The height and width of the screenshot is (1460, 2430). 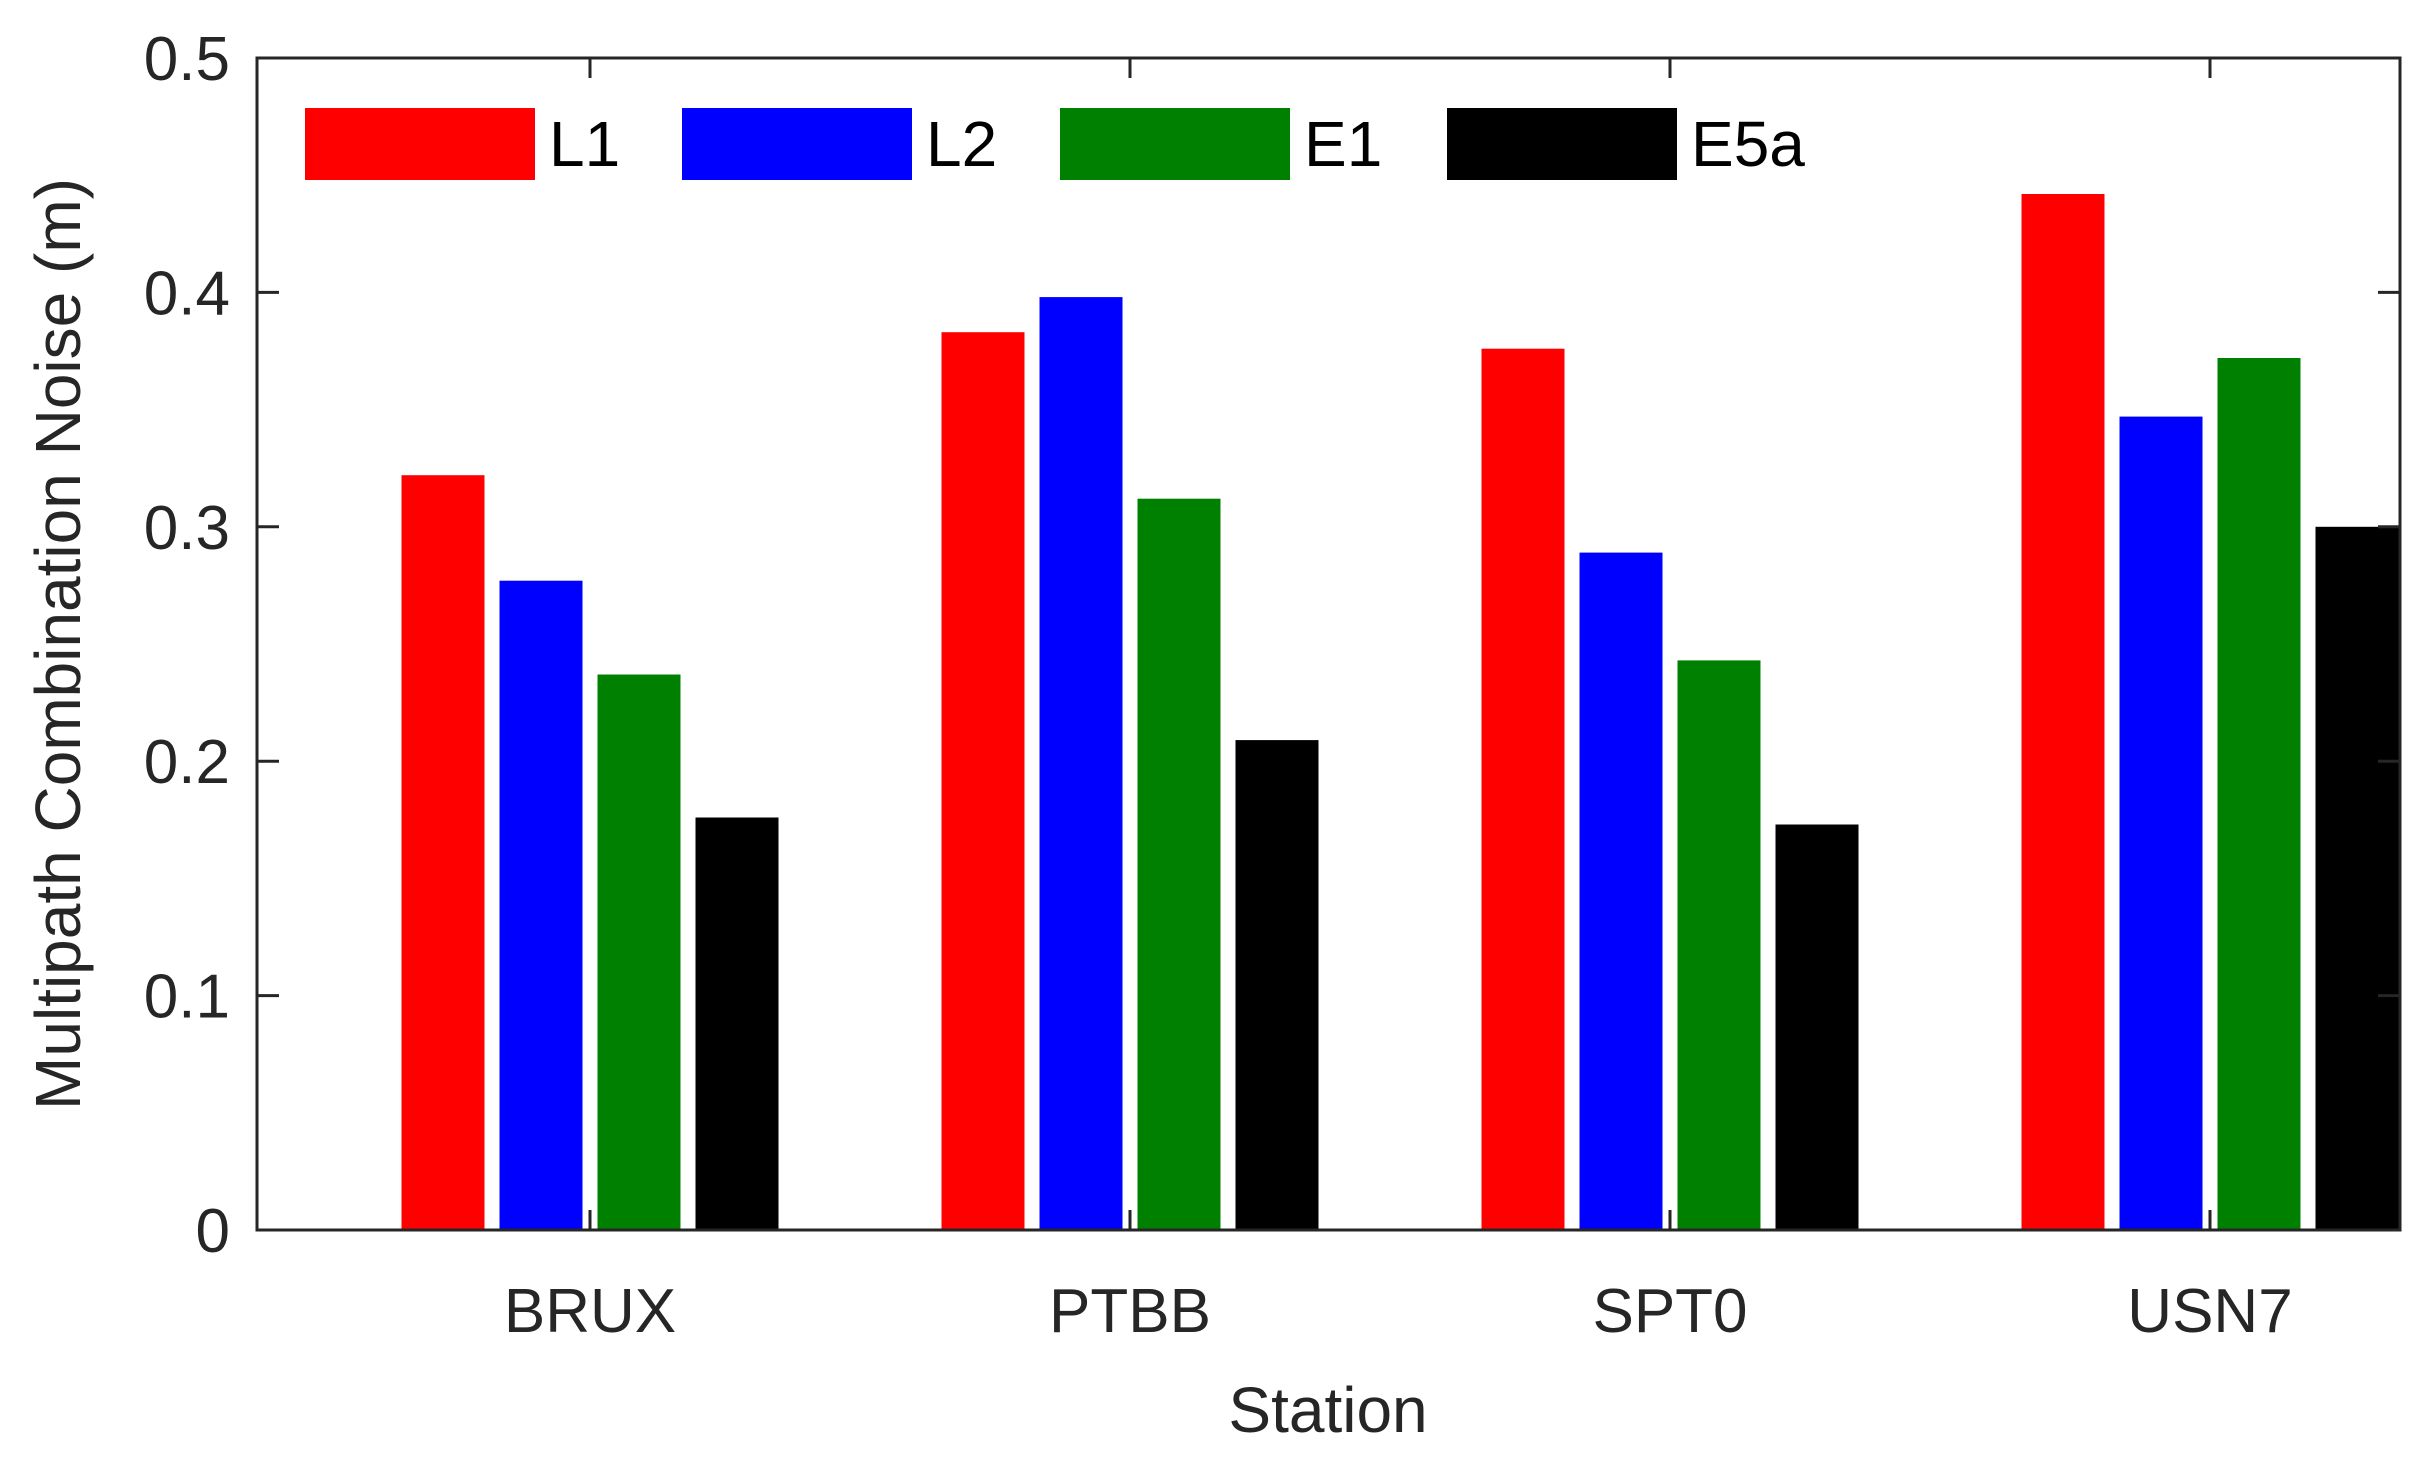 What do you see at coordinates (639, 952) in the screenshot?
I see `bar-e1-brux` at bounding box center [639, 952].